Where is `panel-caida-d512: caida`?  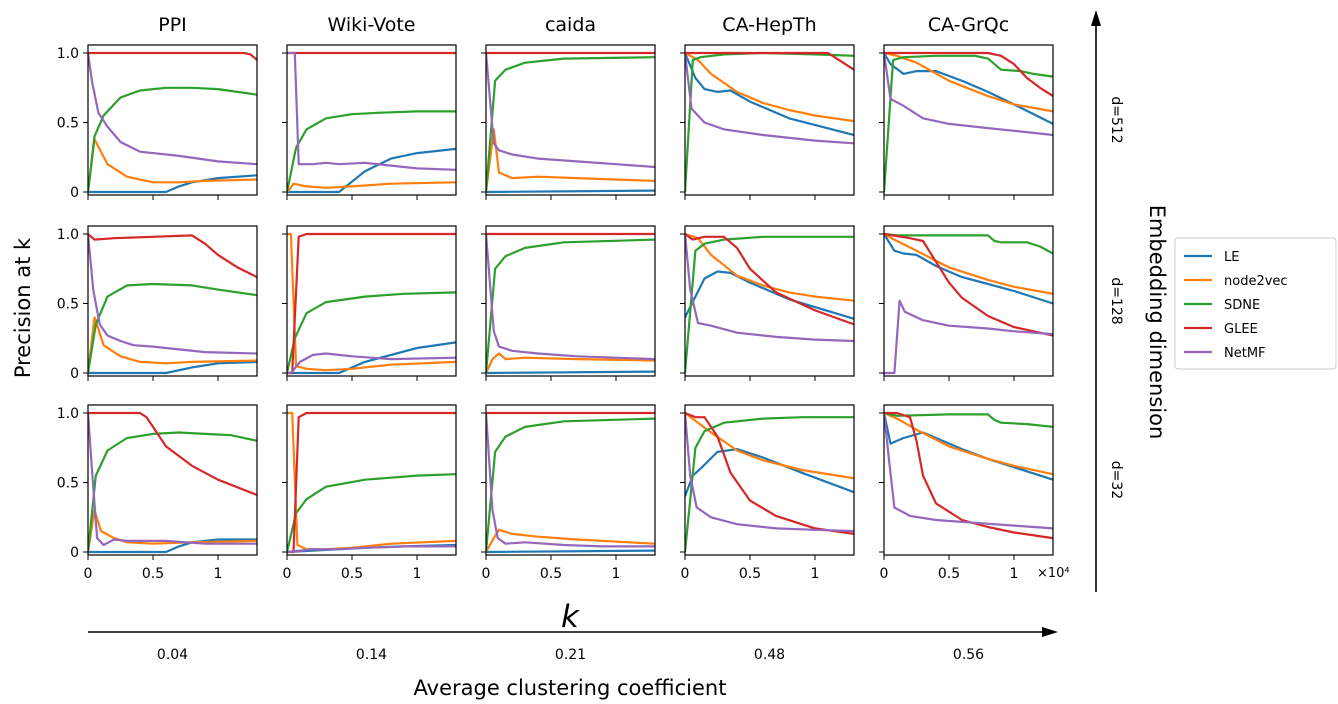
panel-caida-d512: caida is located at coordinates (568, 107).